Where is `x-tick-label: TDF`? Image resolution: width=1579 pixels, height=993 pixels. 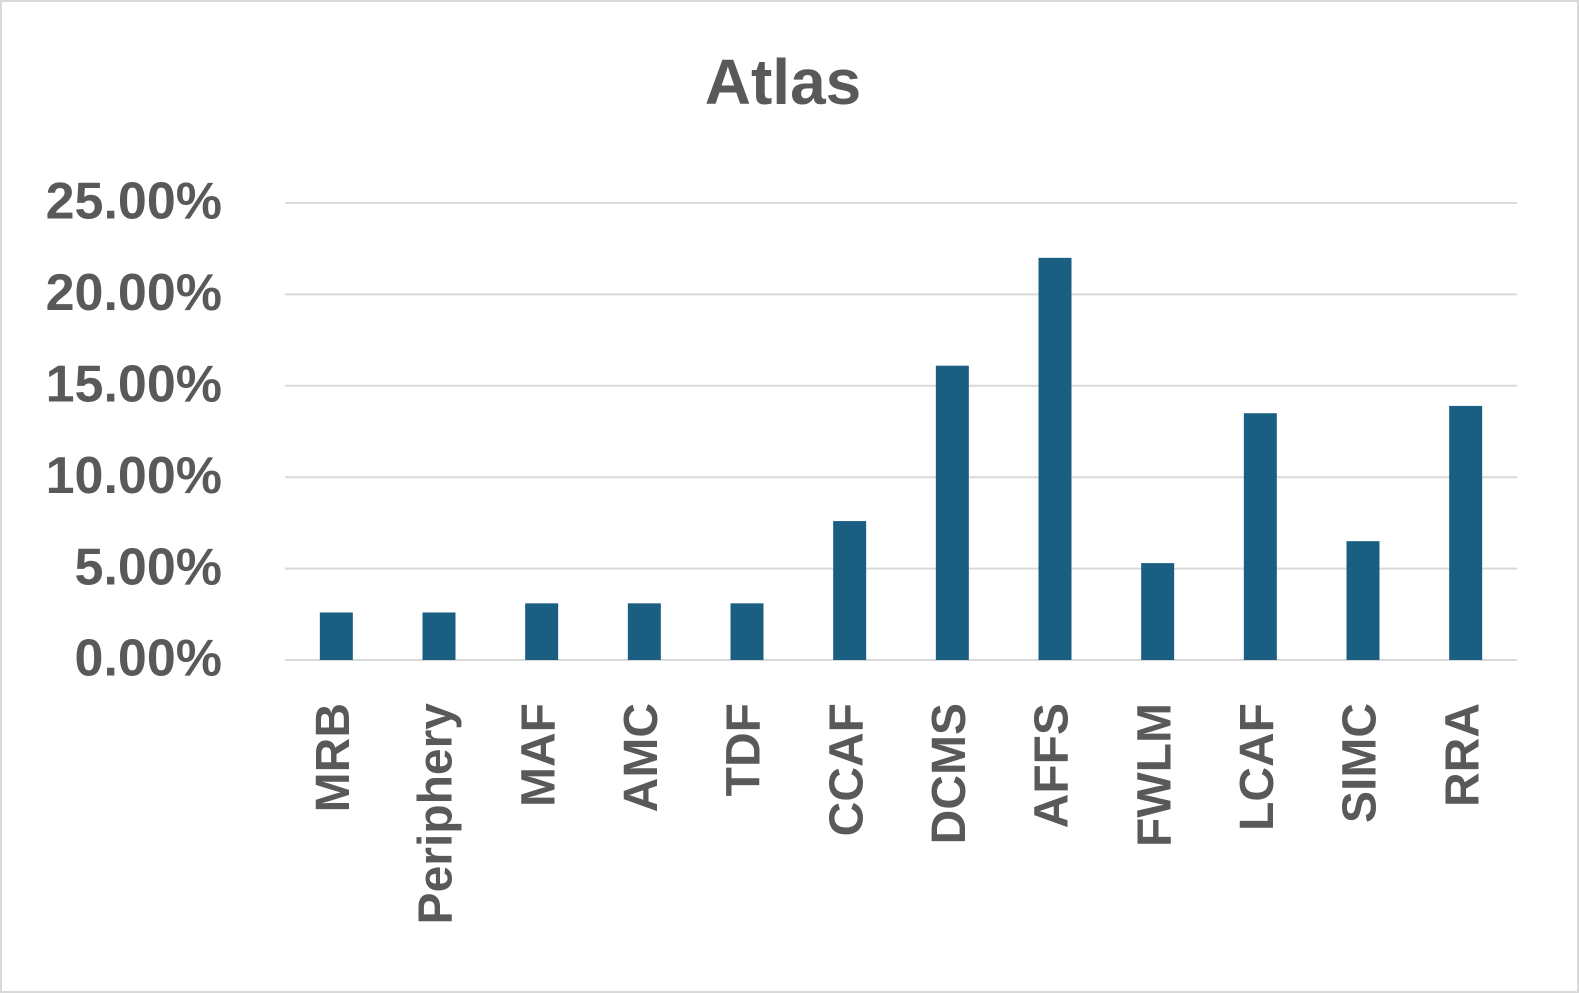 x-tick-label: TDF is located at coordinates (744, 749).